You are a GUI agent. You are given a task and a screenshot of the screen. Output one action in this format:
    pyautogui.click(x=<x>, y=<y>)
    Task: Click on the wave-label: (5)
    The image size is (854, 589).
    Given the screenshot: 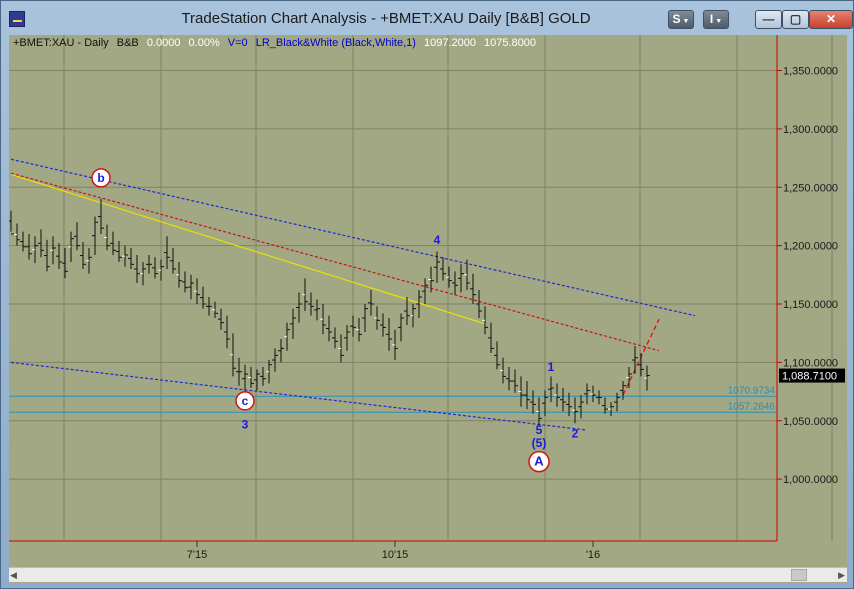 What is the action you would take?
    pyautogui.click(x=539, y=443)
    